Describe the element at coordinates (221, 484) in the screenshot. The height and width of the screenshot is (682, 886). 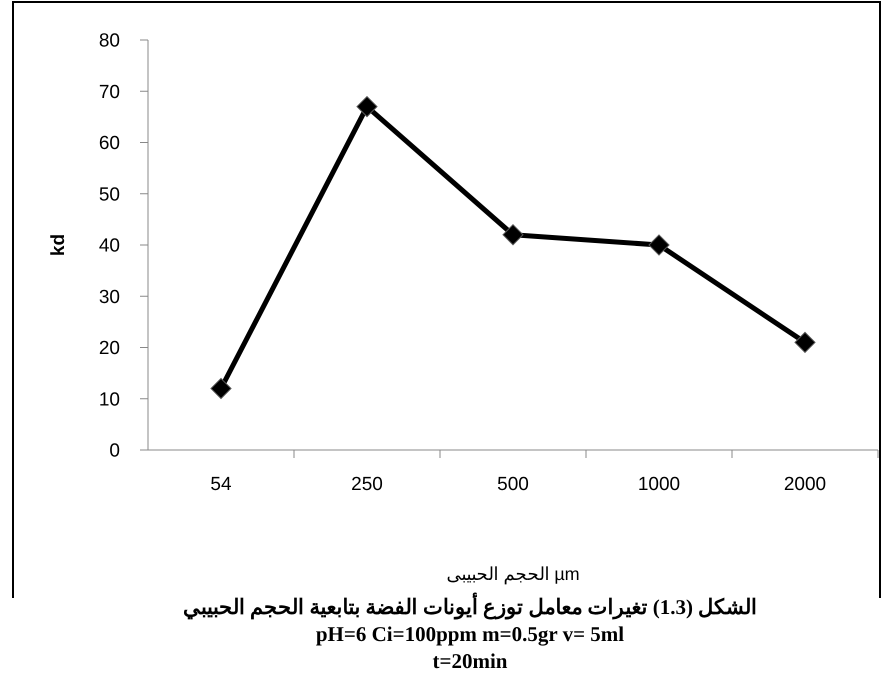
I see `x-tick-label: 54` at that location.